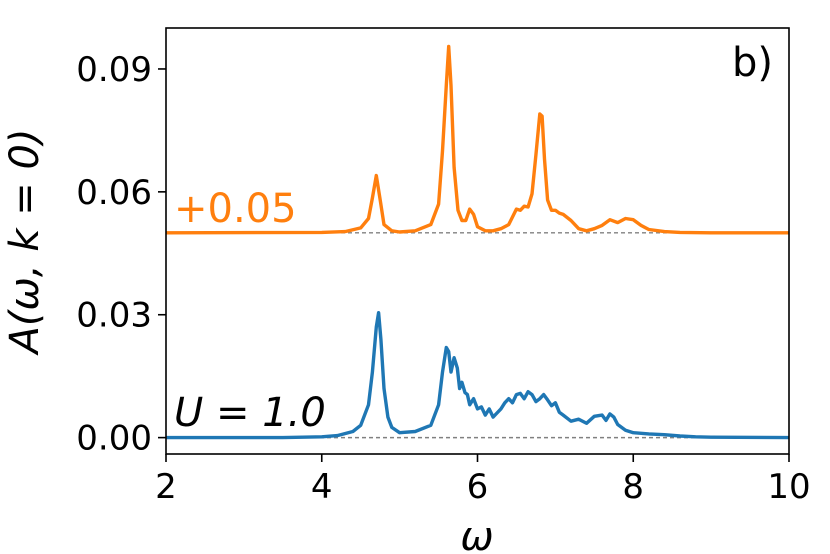 The width and height of the screenshot is (830, 554). I want to click on y-axis: 0.00 0.03 0.06 0.09, so click(121, 254).